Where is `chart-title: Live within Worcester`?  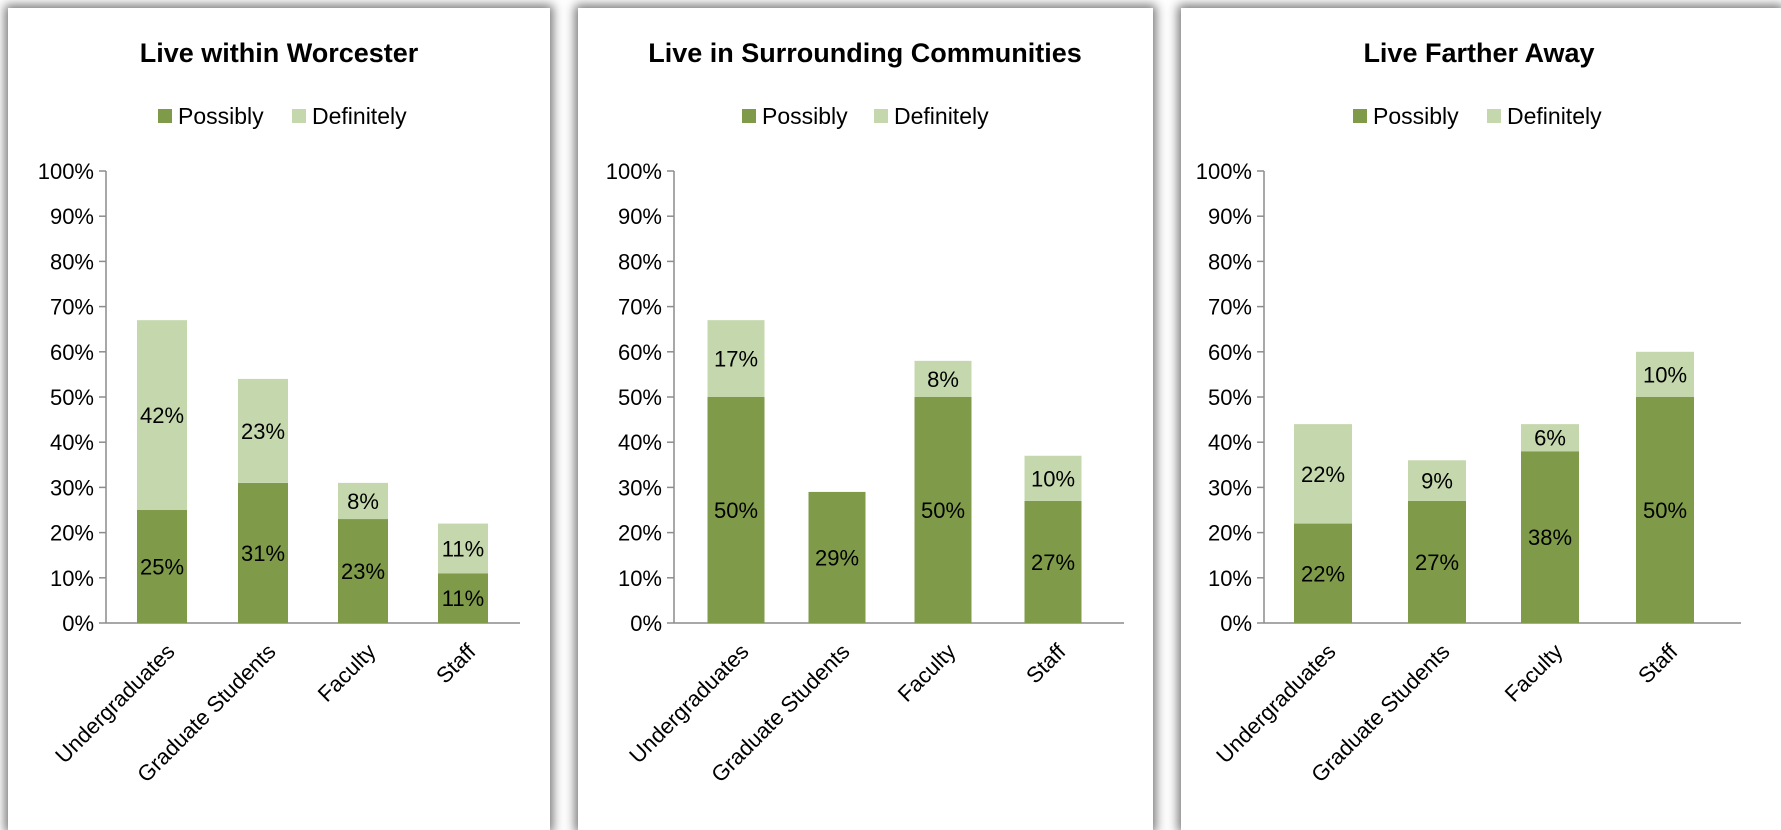 chart-title: Live within Worcester is located at coordinates (279, 53).